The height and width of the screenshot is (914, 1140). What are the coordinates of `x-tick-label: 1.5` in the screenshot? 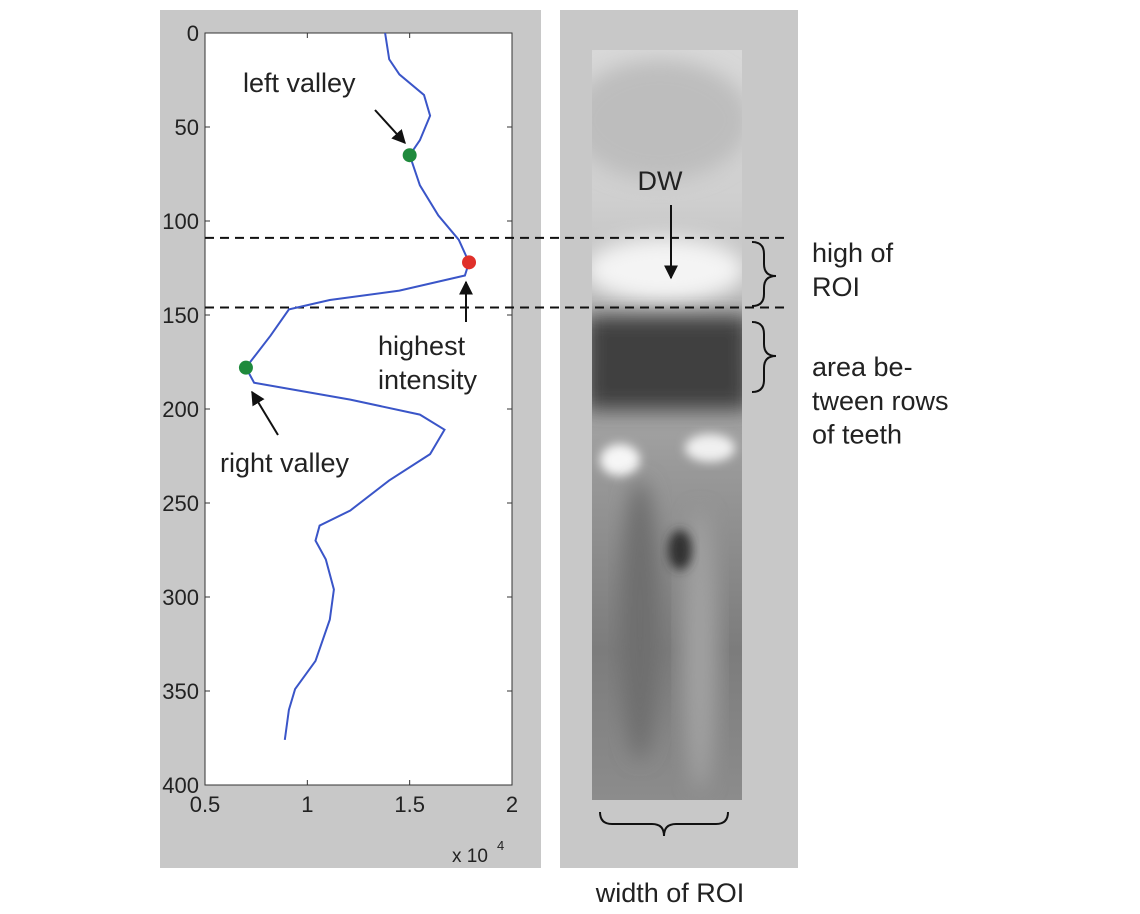 It's located at (409, 804).